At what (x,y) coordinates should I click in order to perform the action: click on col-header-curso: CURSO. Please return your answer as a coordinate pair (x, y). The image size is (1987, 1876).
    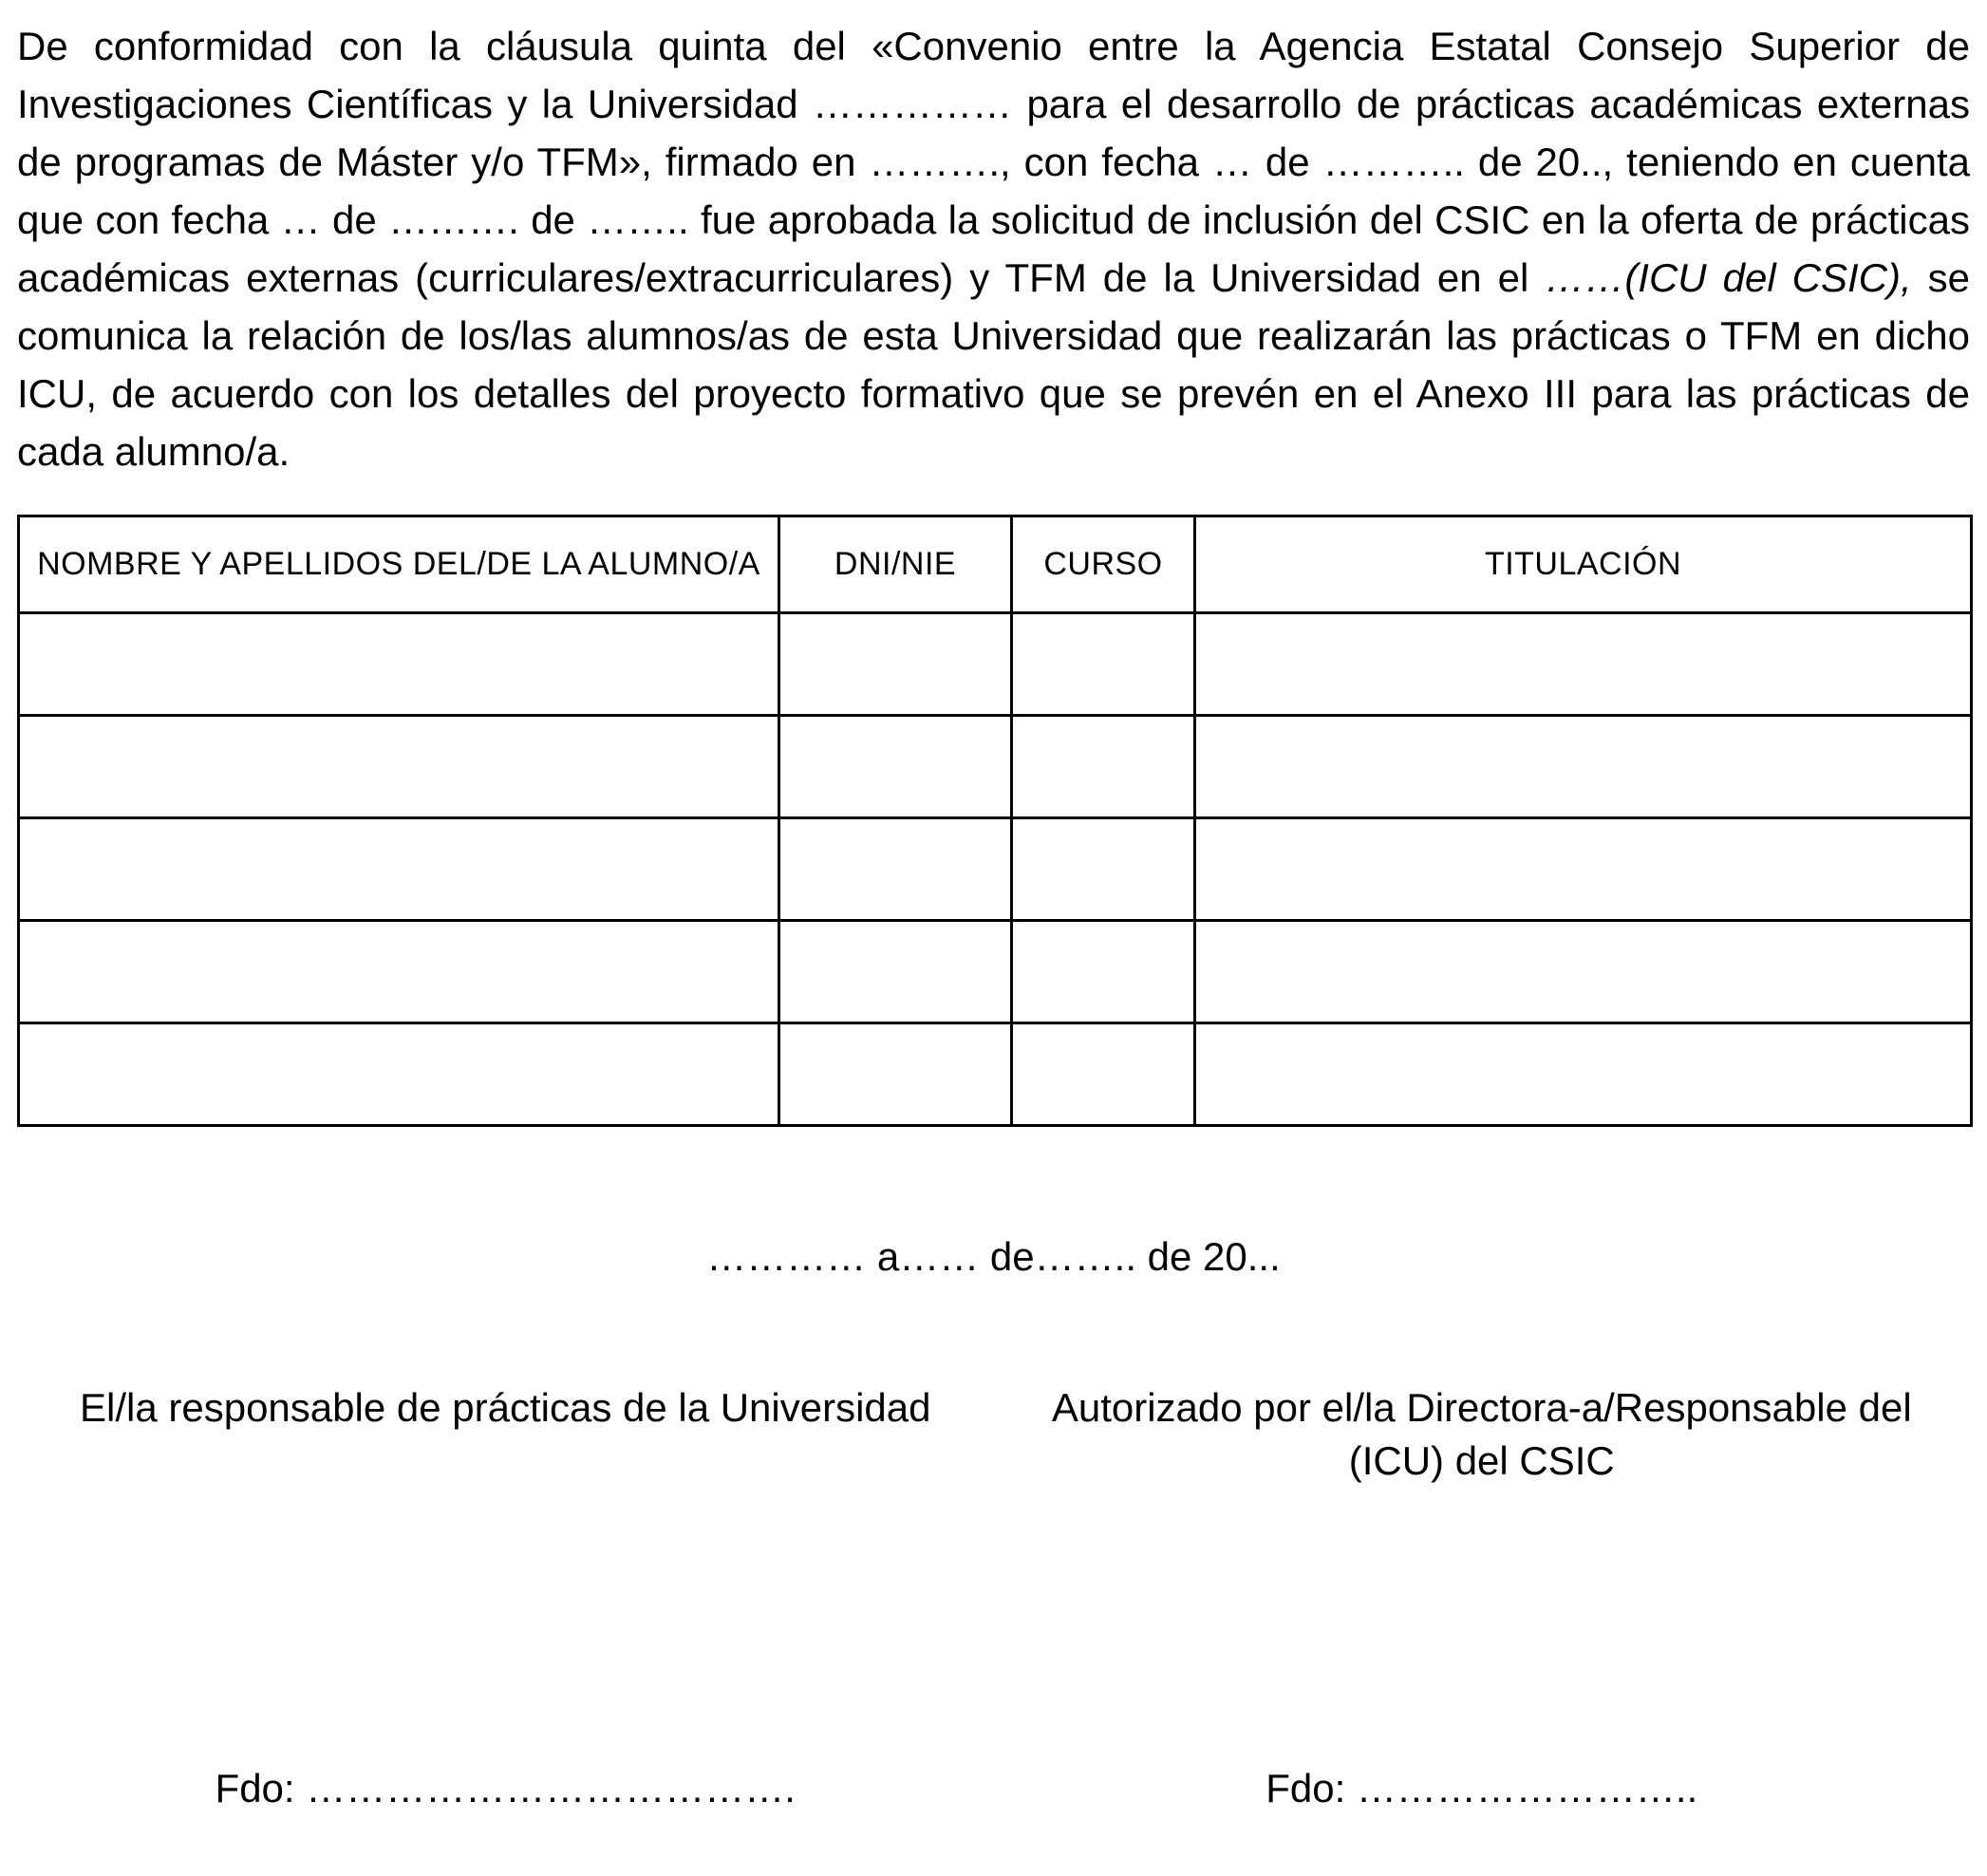
    Looking at the image, I should click on (1103, 564).